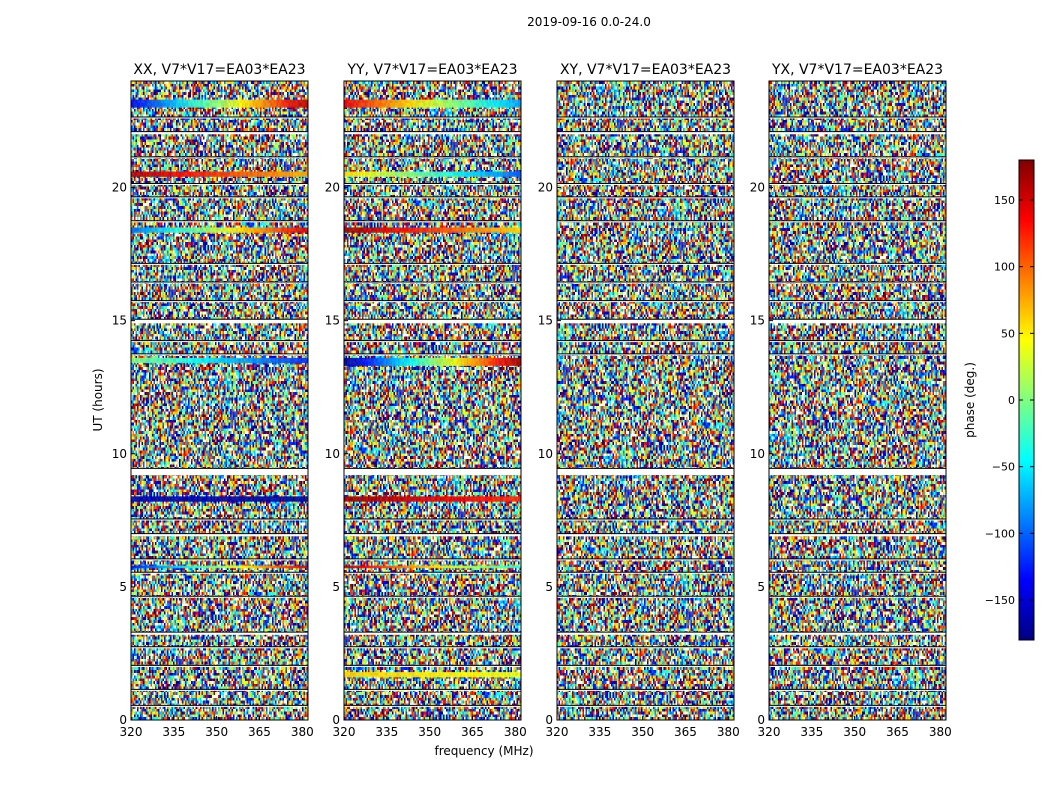 Image resolution: width=1050 pixels, height=800 pixels. What do you see at coordinates (98, 399) in the screenshot?
I see `y-axis-label: UT (hours)` at bounding box center [98, 399].